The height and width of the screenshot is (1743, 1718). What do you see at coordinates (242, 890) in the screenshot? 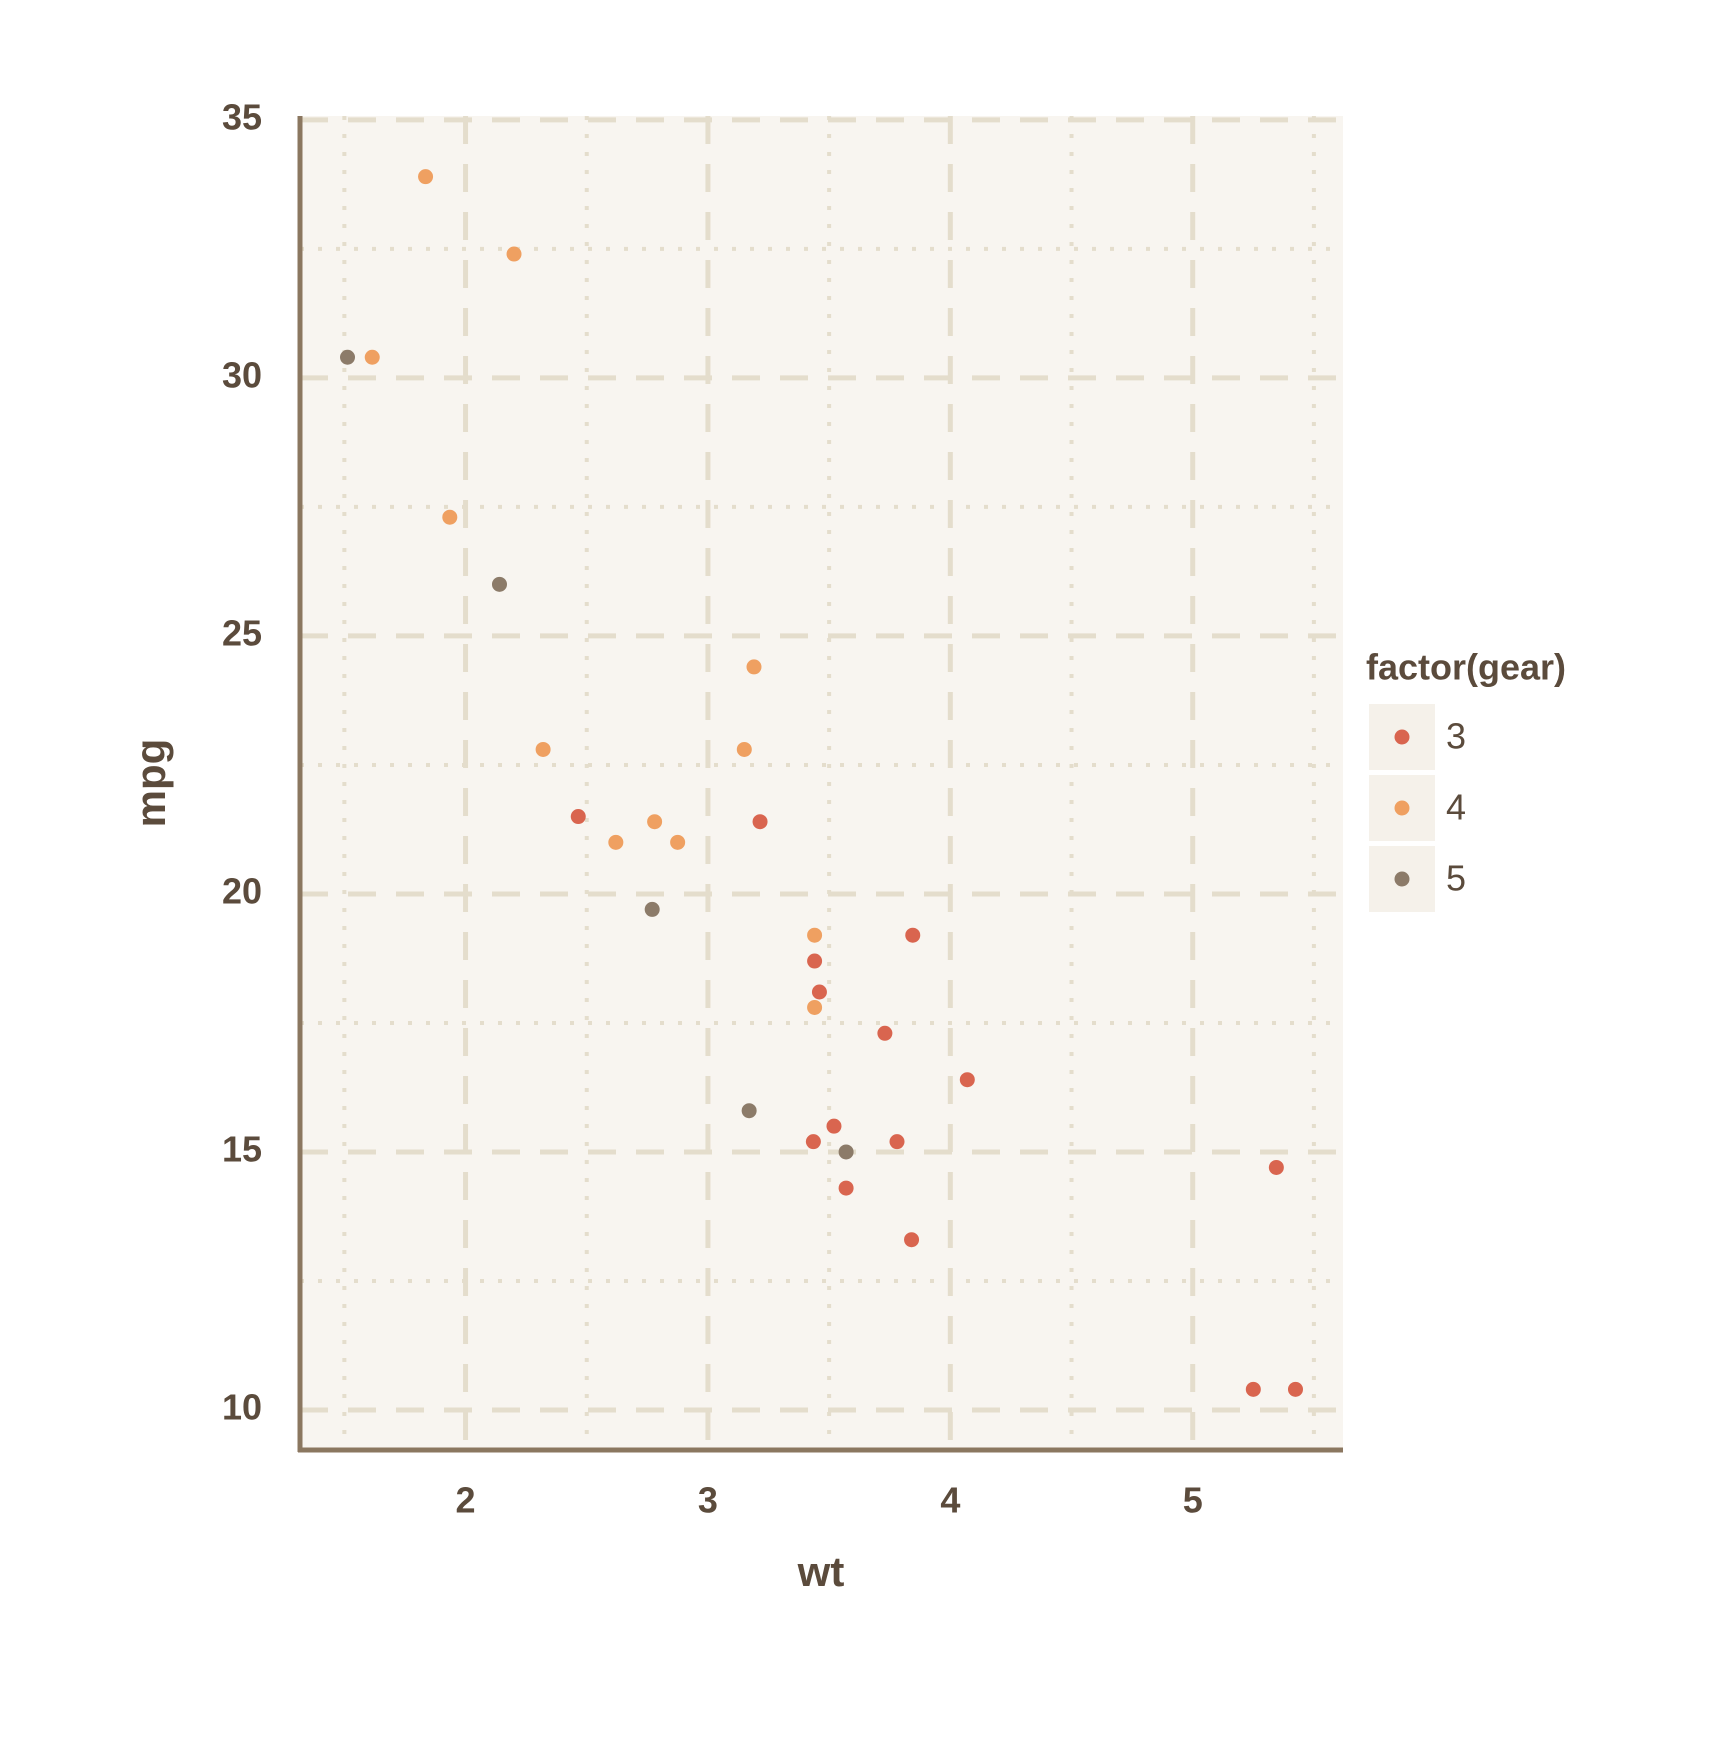
I see `y-tick-label: 20` at bounding box center [242, 890].